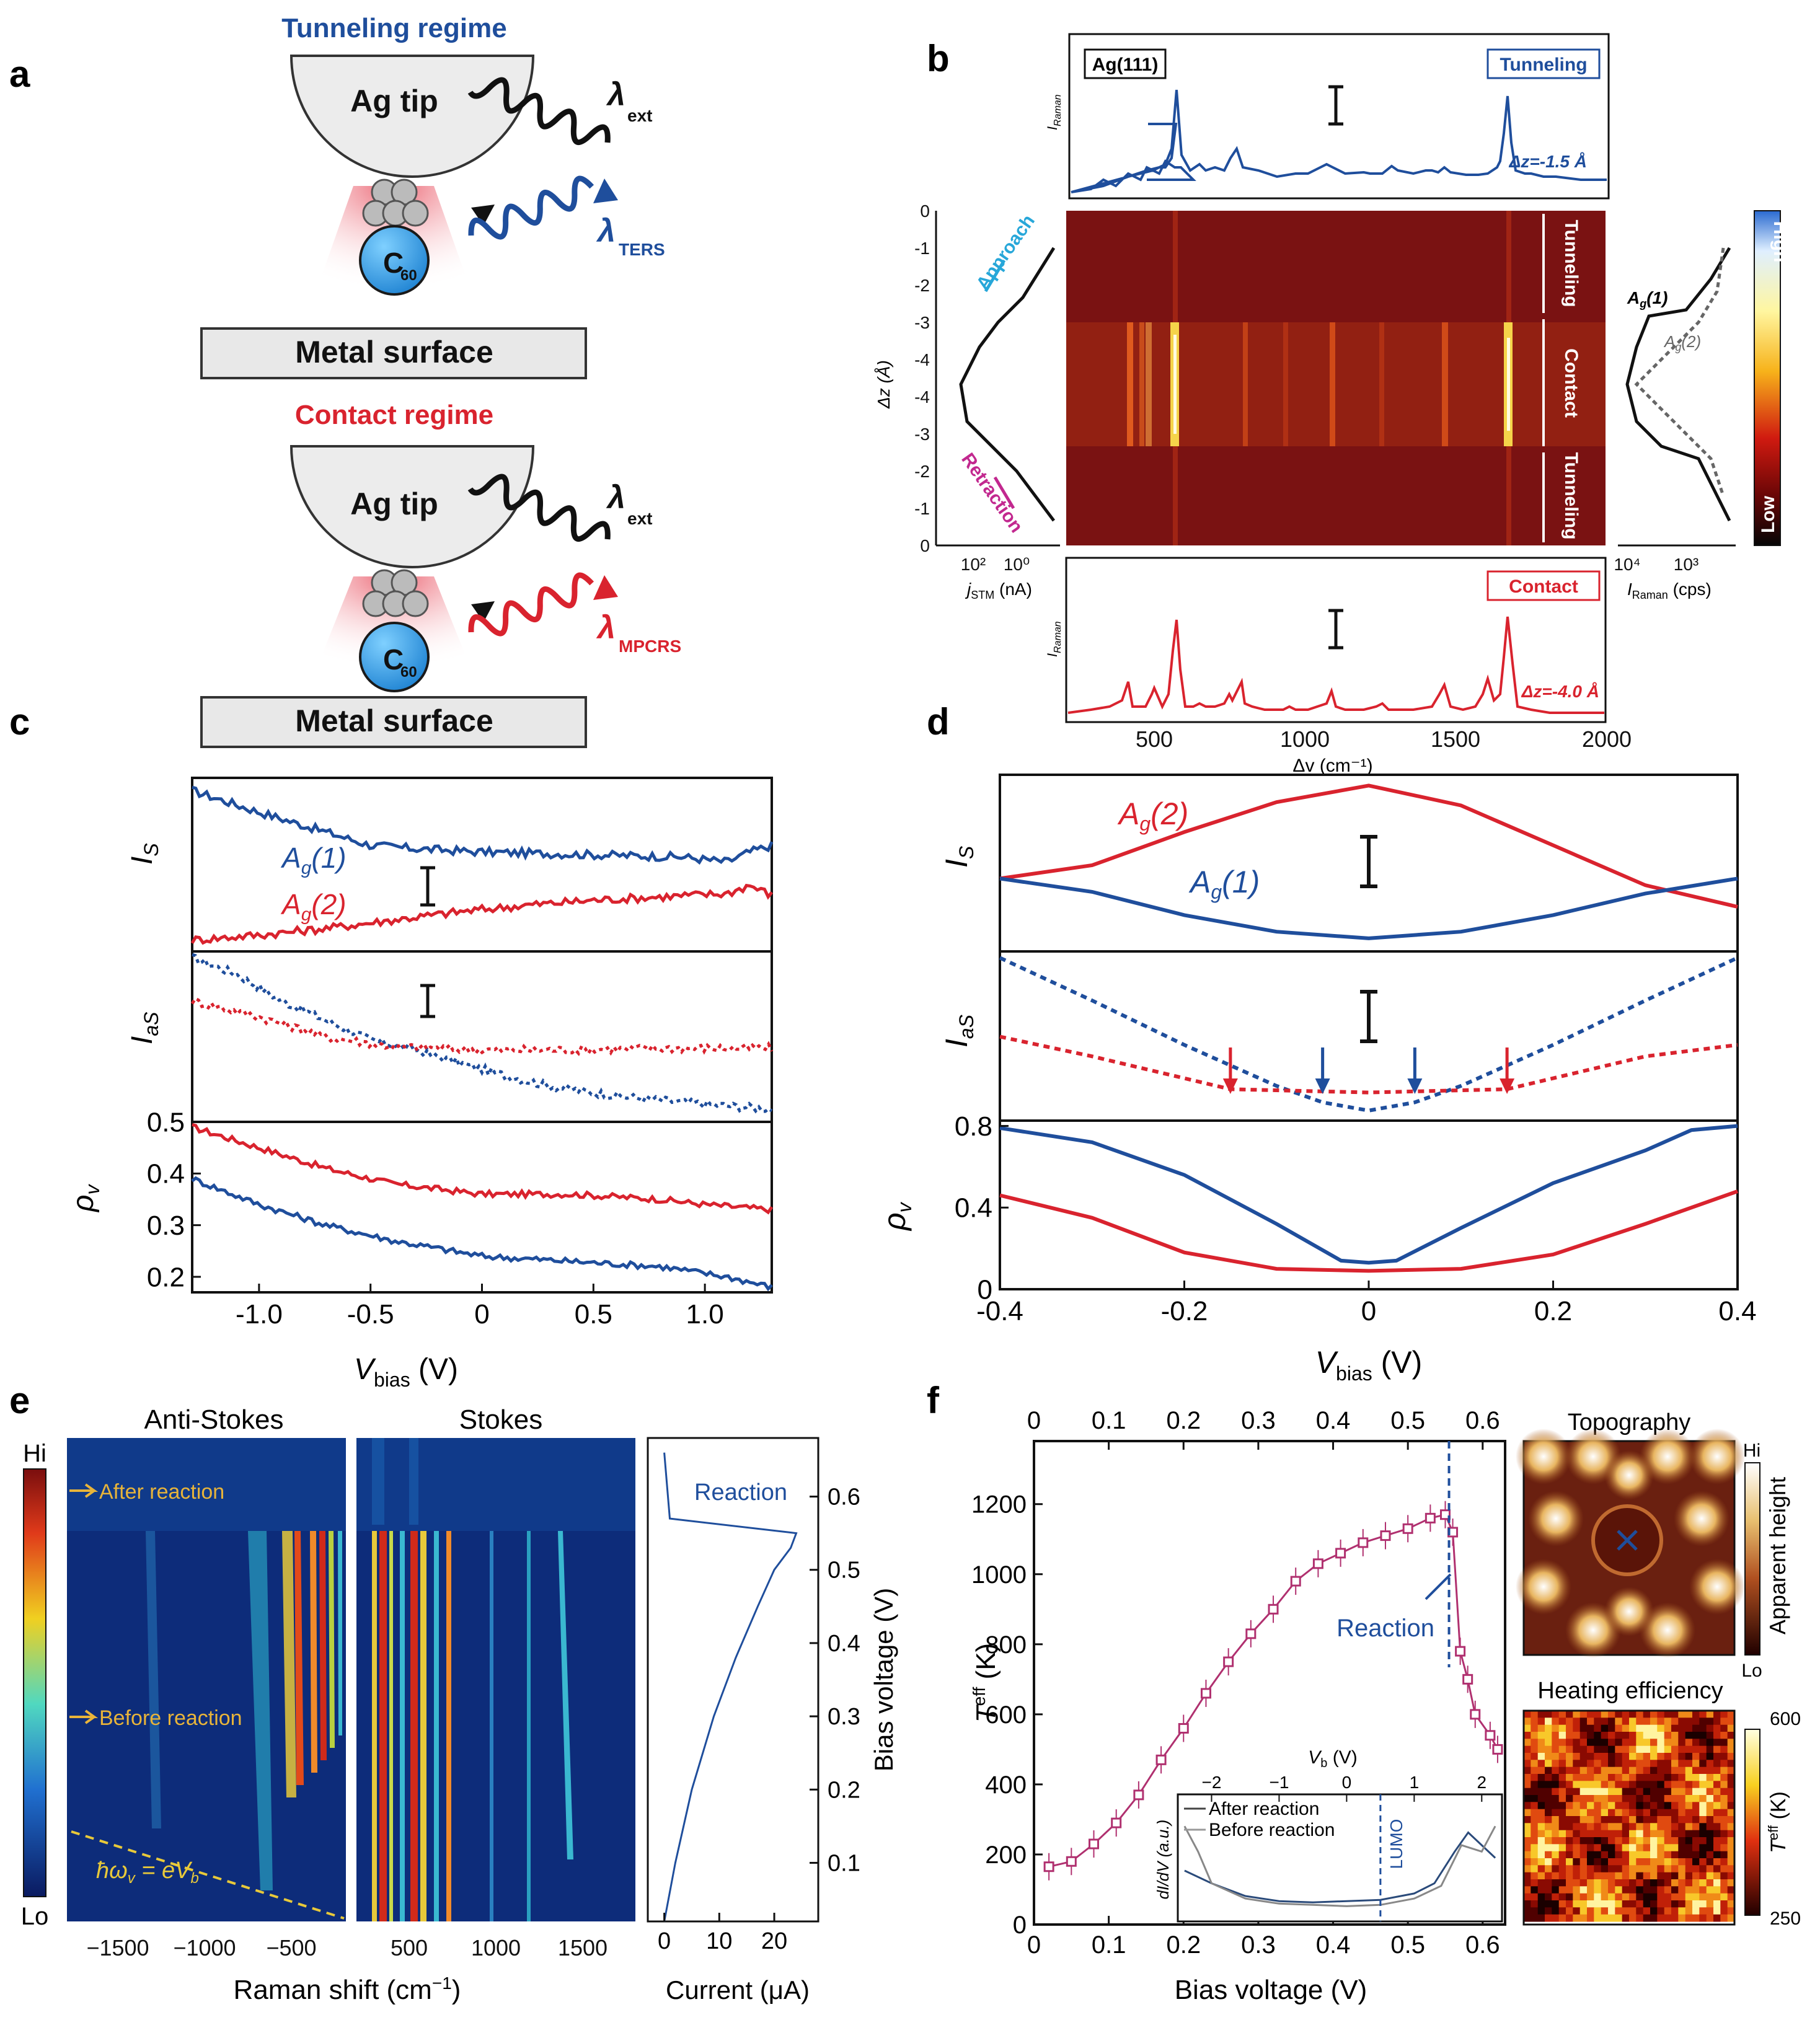 This screenshot has width=1820, height=2033. I want to click on ag-tip-shape-bottom, so click(412, 506).